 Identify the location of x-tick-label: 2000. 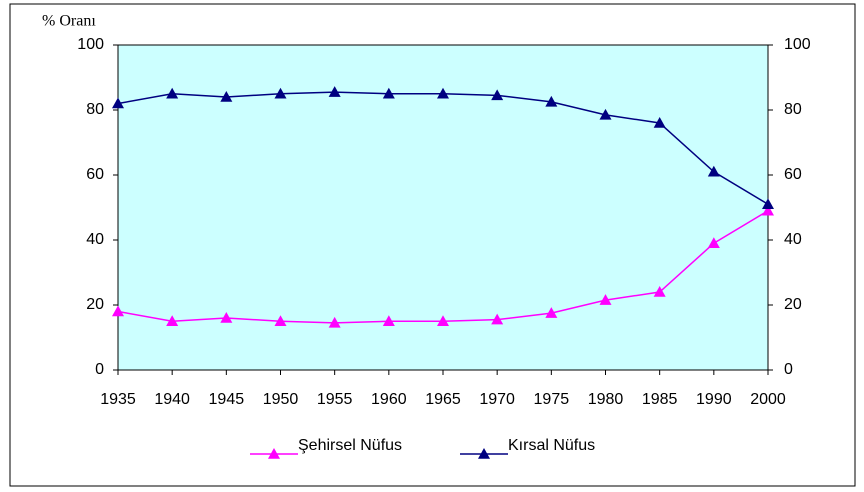
(768, 399).